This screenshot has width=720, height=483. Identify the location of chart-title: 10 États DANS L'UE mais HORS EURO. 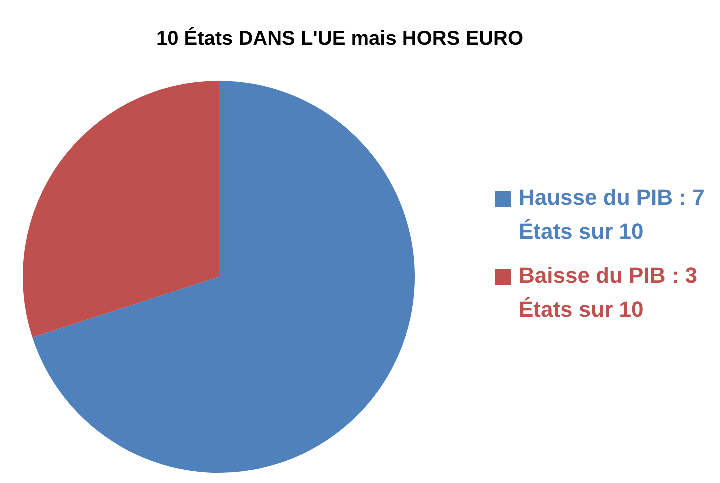
(340, 39).